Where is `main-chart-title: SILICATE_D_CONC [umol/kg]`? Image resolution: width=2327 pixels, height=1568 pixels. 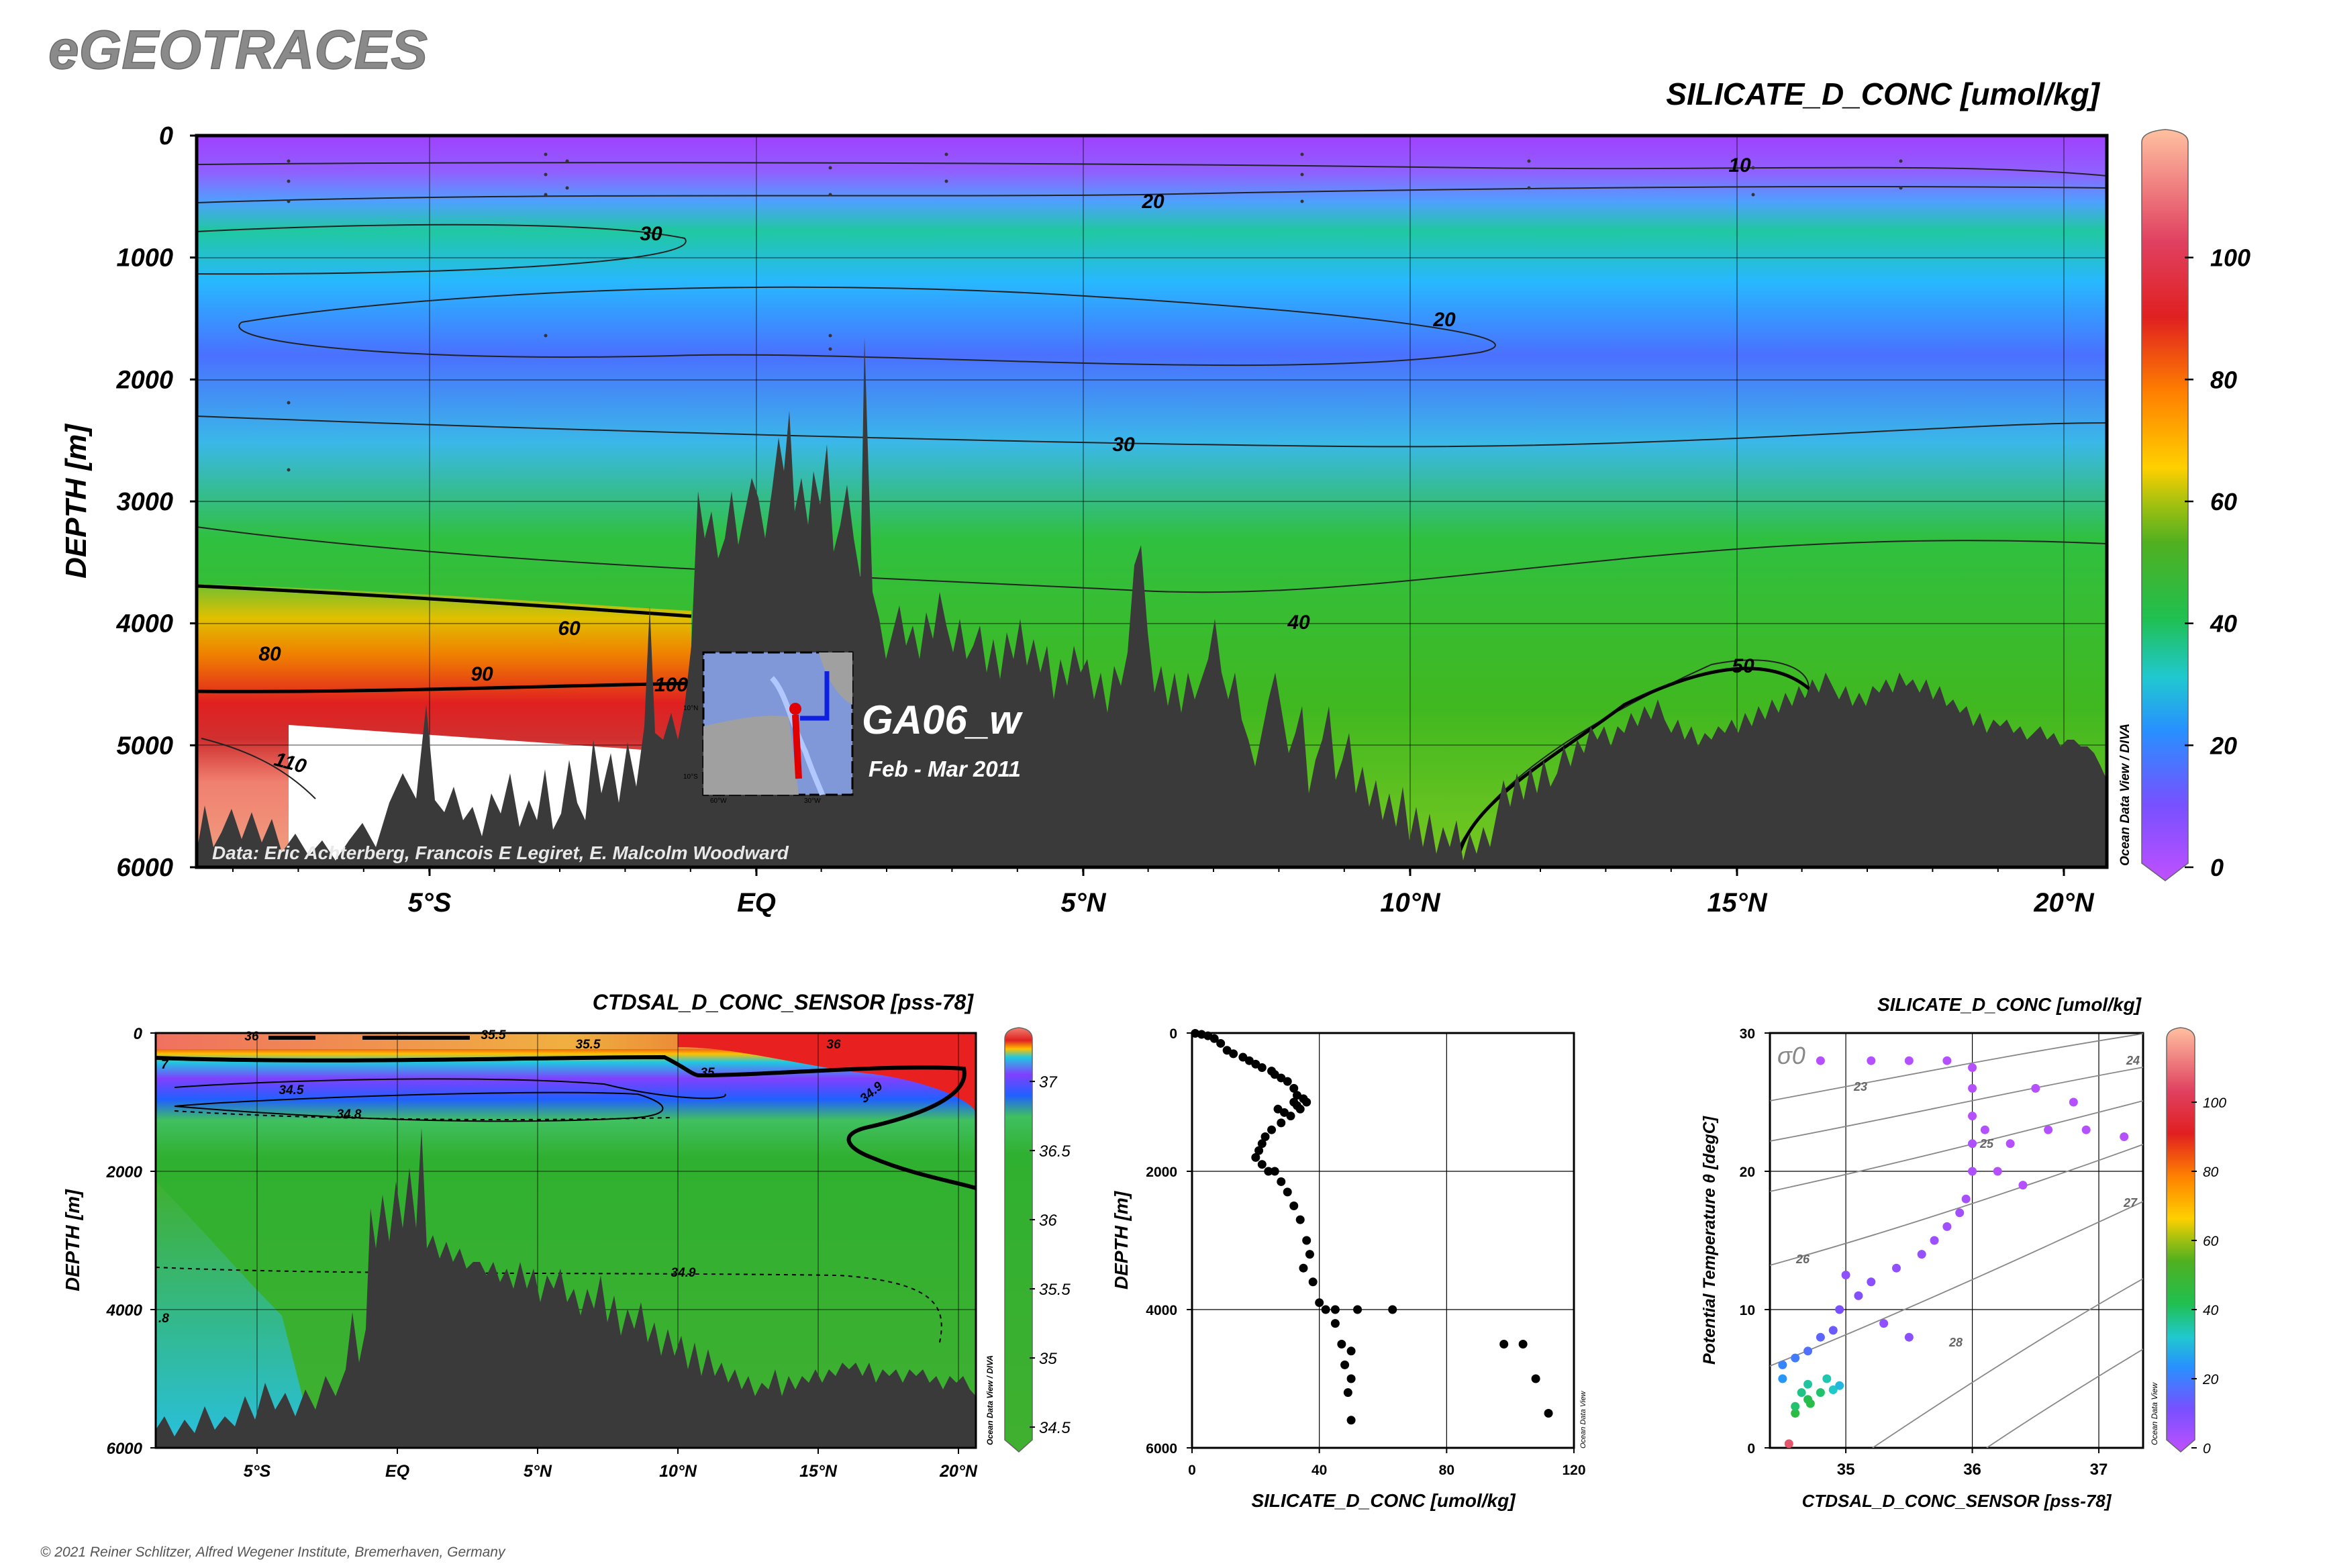 main-chart-title: SILICATE_D_CONC [umol/kg] is located at coordinates (1883, 94).